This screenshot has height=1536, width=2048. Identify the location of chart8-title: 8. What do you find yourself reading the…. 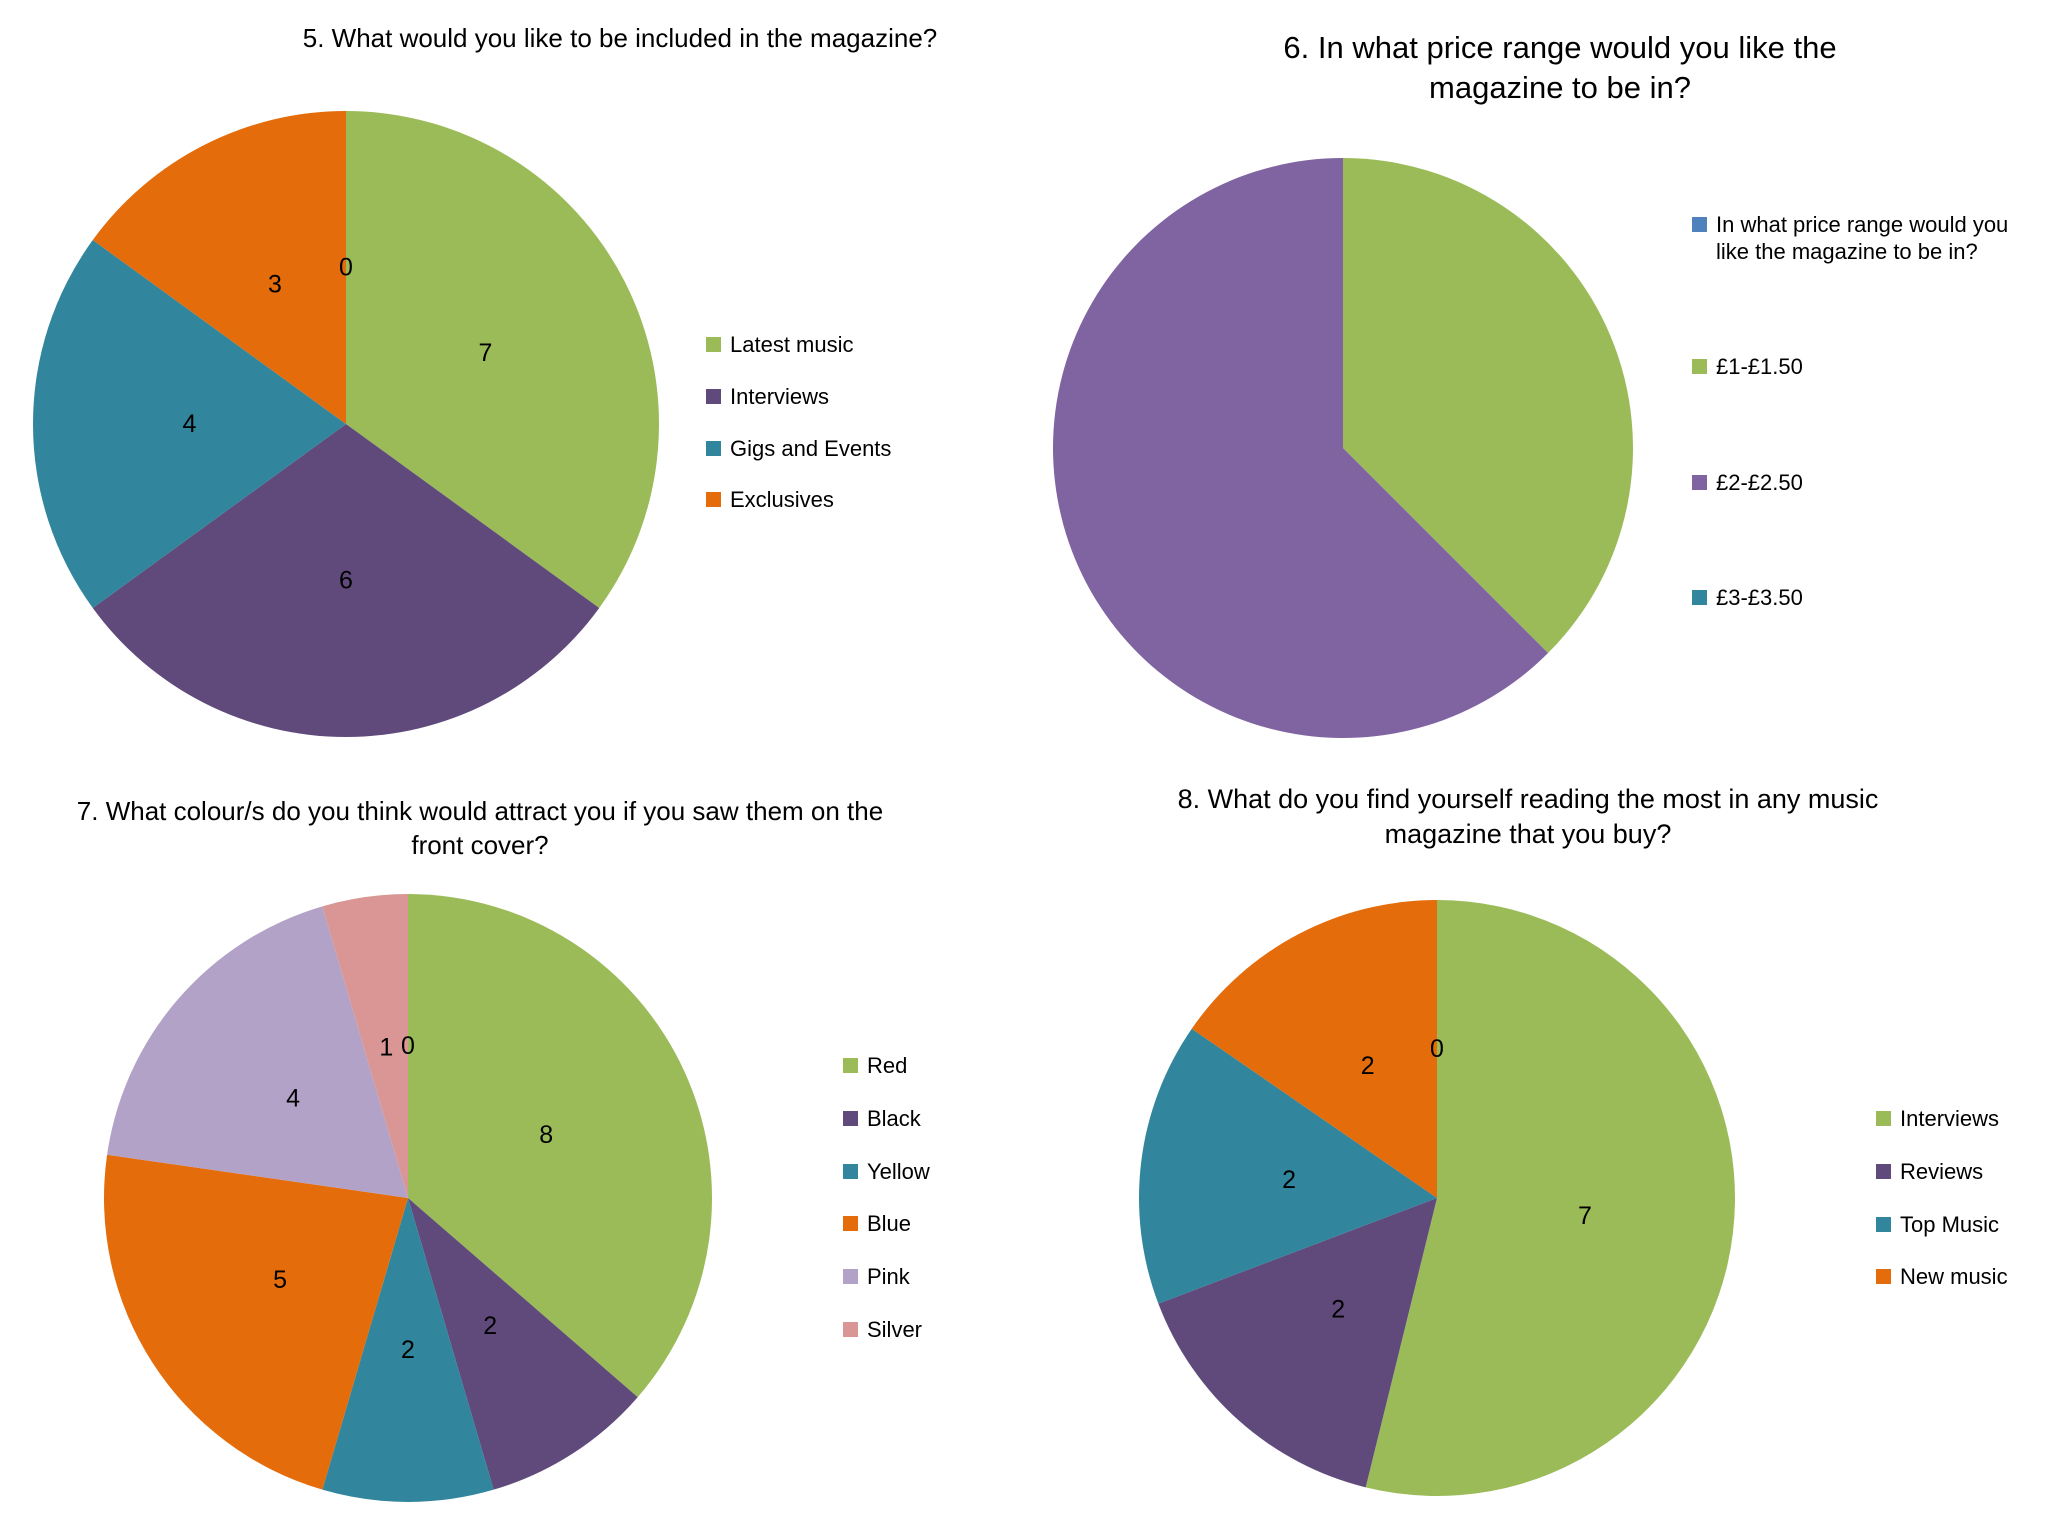
(1528, 817).